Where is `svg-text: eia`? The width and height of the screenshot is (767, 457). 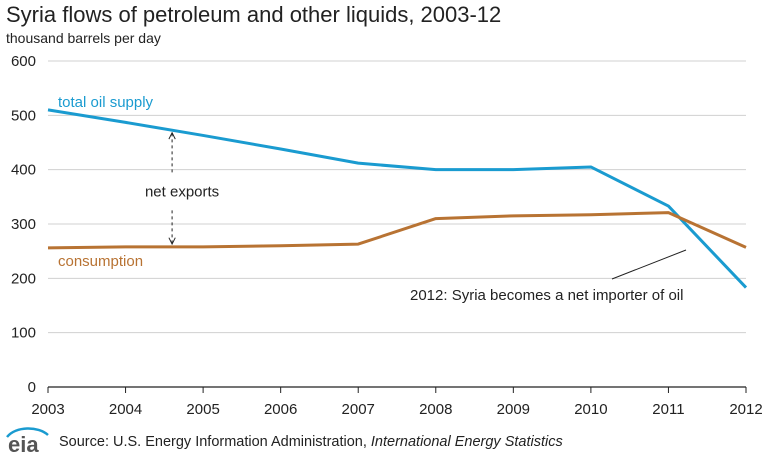
svg-text: eia is located at coordinates (23, 443).